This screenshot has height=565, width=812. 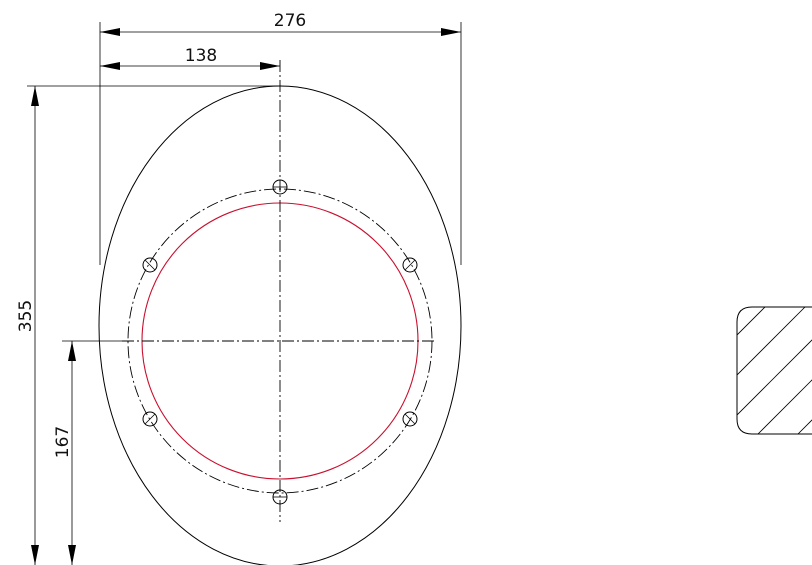 I want to click on section-hatching, so click(x=756, y=372).